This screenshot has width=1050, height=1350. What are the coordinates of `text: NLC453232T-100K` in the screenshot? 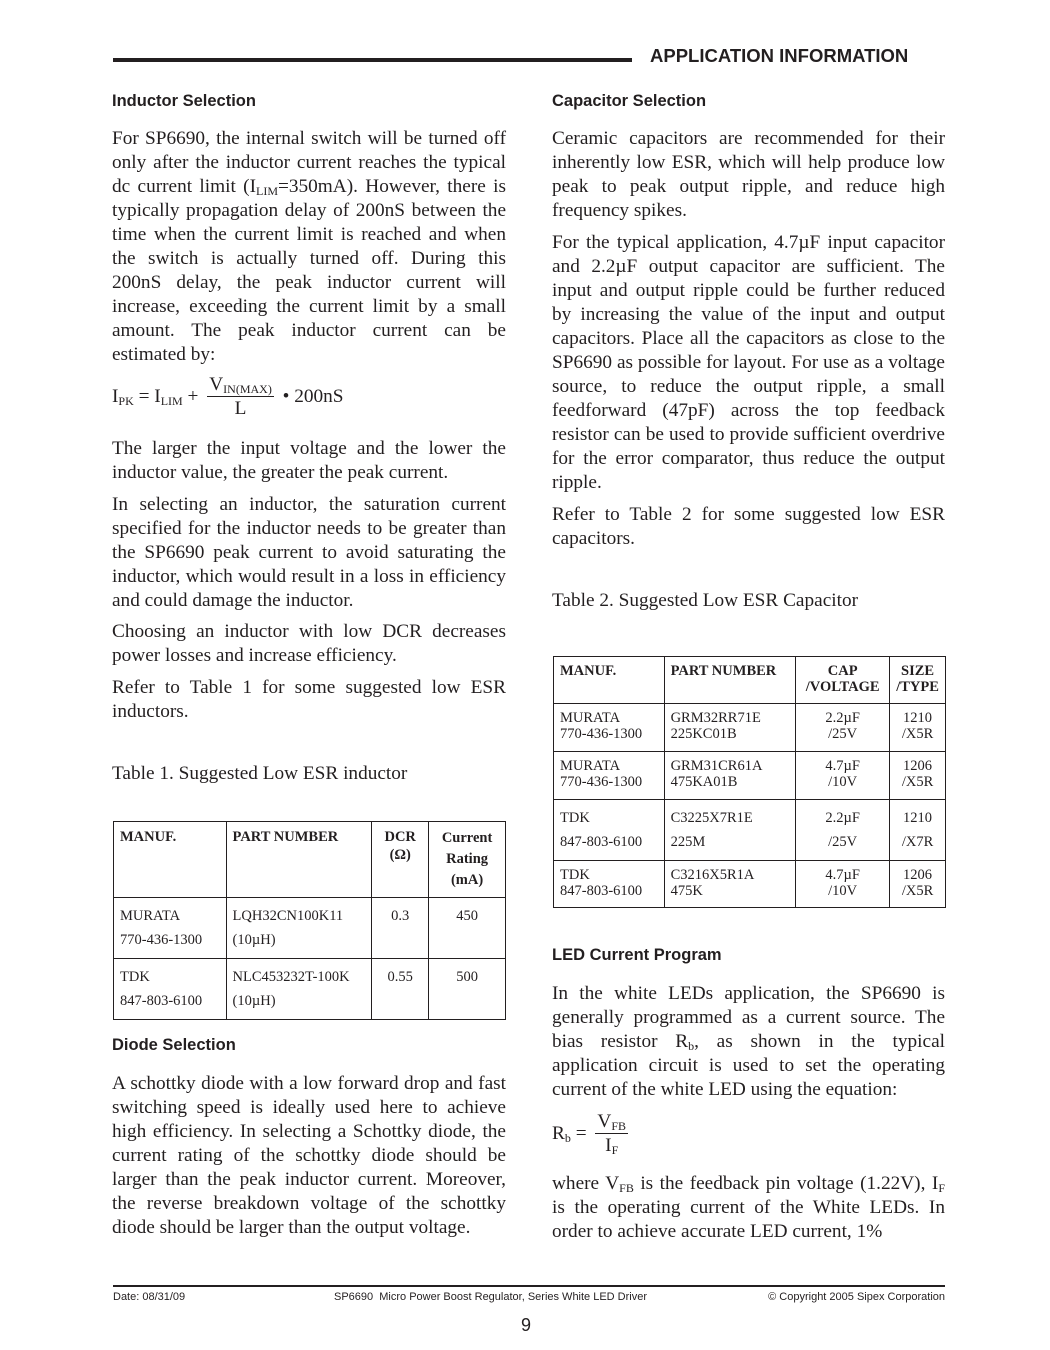 It's located at (291, 977).